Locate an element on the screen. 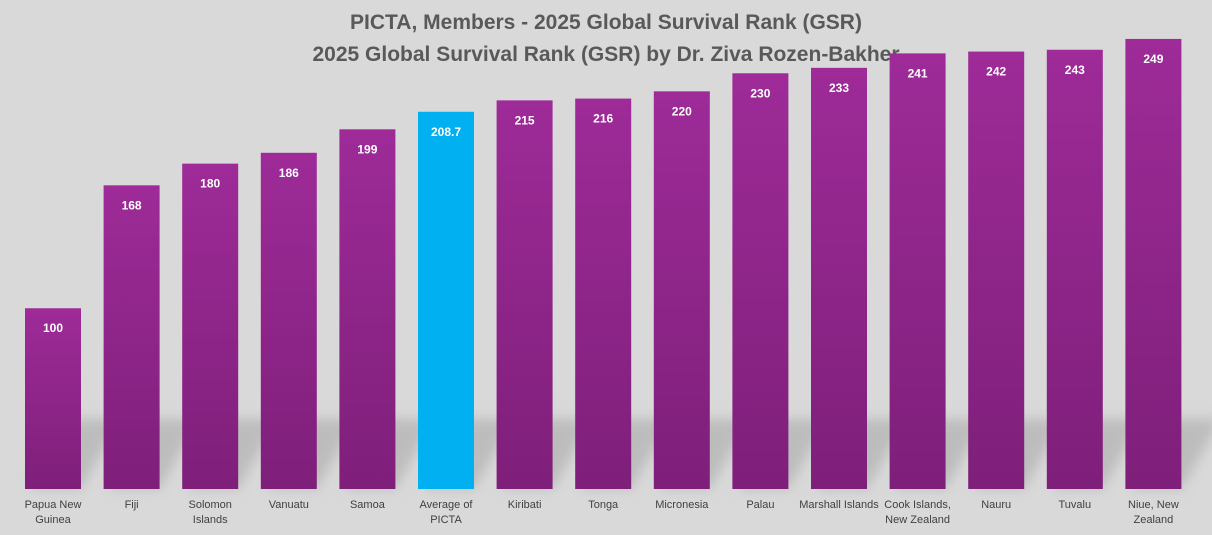  category-tick-label: Fiji is located at coordinates (132, 505).